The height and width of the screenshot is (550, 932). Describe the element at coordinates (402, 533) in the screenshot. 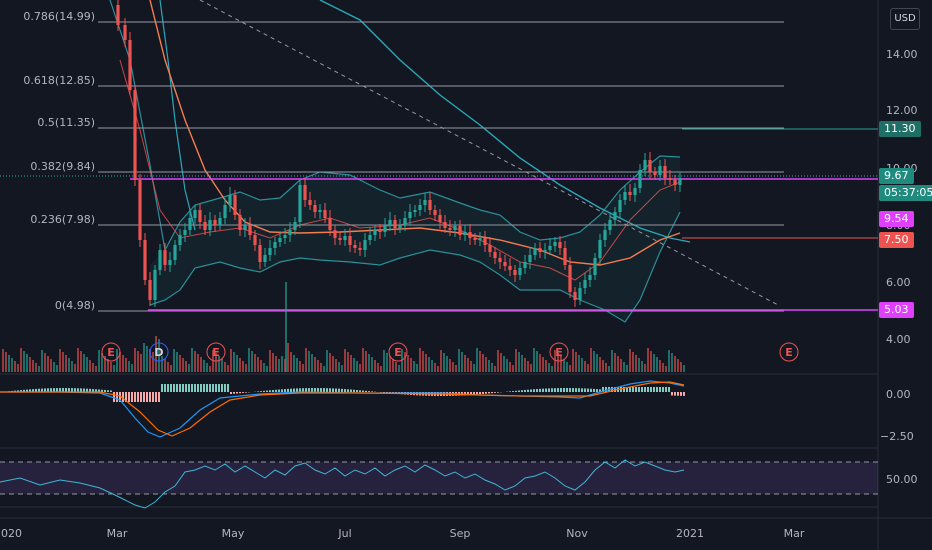

I see `time-axis: 2020 Mar May Jul Sep Nov 2021 Mar` at that location.